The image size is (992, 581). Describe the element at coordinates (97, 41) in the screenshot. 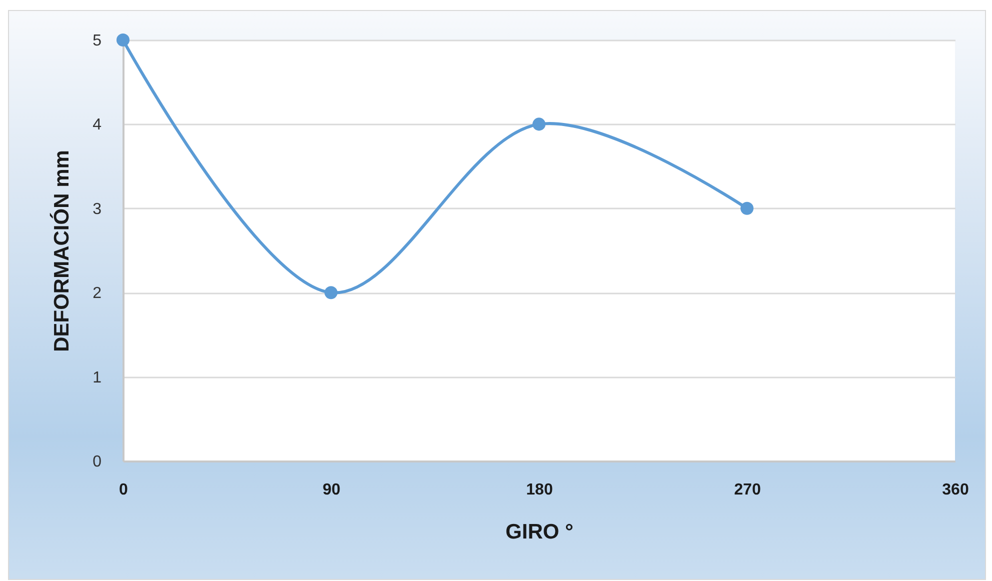

I see `y-tick-label: 5` at that location.